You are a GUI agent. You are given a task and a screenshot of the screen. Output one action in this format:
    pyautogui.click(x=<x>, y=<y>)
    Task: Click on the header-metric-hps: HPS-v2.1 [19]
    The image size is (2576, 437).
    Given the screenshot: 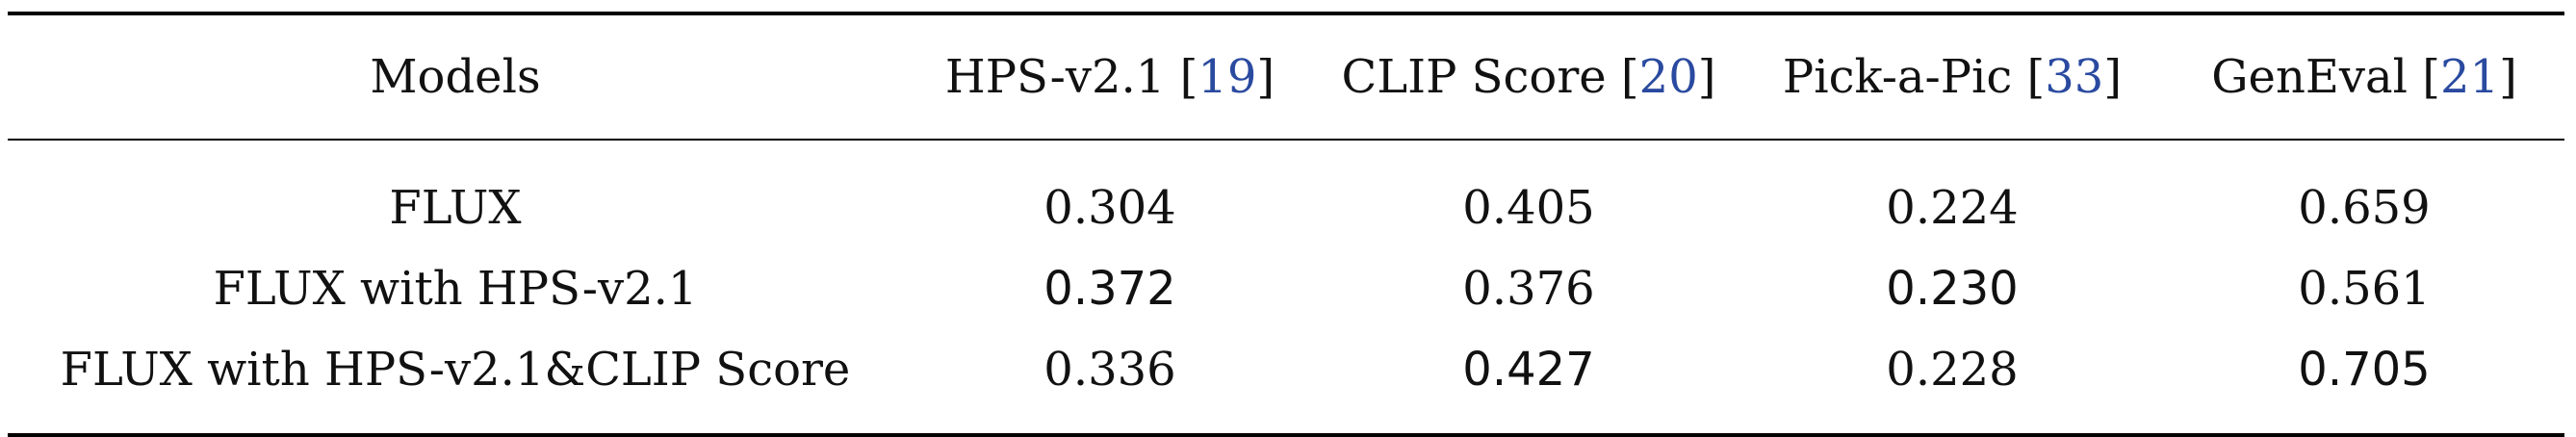 What is the action you would take?
    pyautogui.click(x=1109, y=77)
    